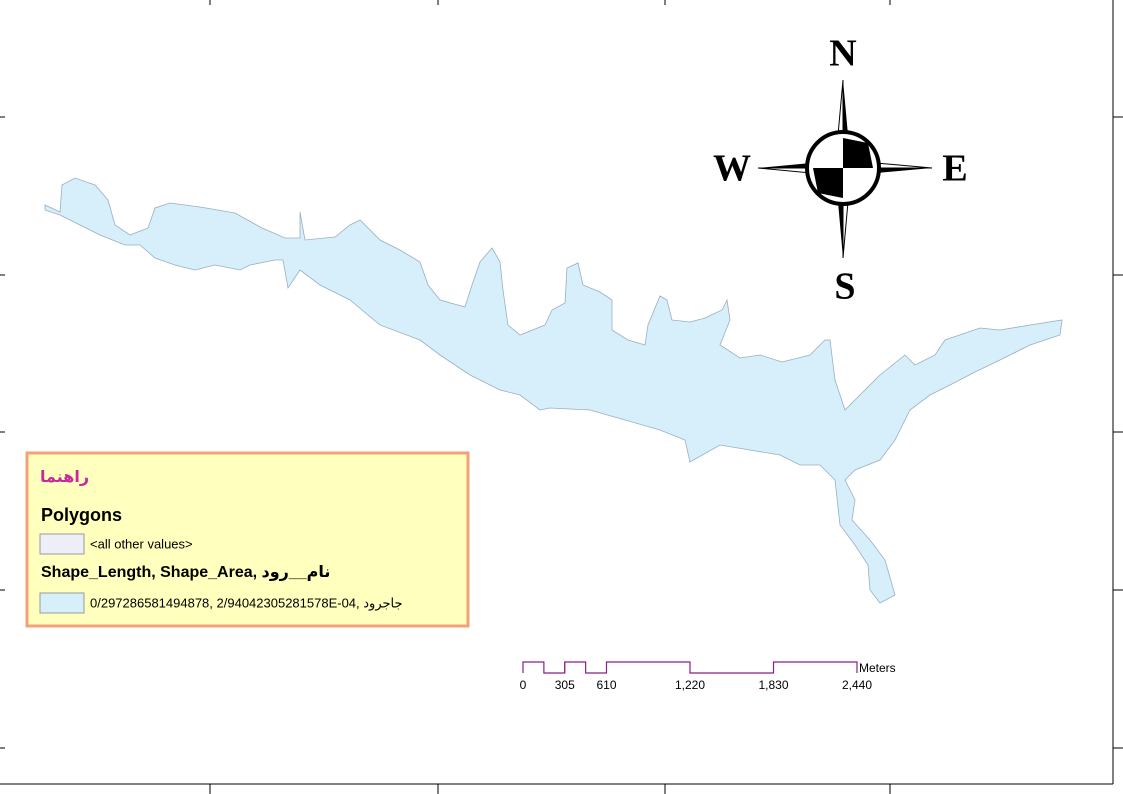 This screenshot has width=1123, height=794. I want to click on scale-tick-label: 2,440, so click(857, 685).